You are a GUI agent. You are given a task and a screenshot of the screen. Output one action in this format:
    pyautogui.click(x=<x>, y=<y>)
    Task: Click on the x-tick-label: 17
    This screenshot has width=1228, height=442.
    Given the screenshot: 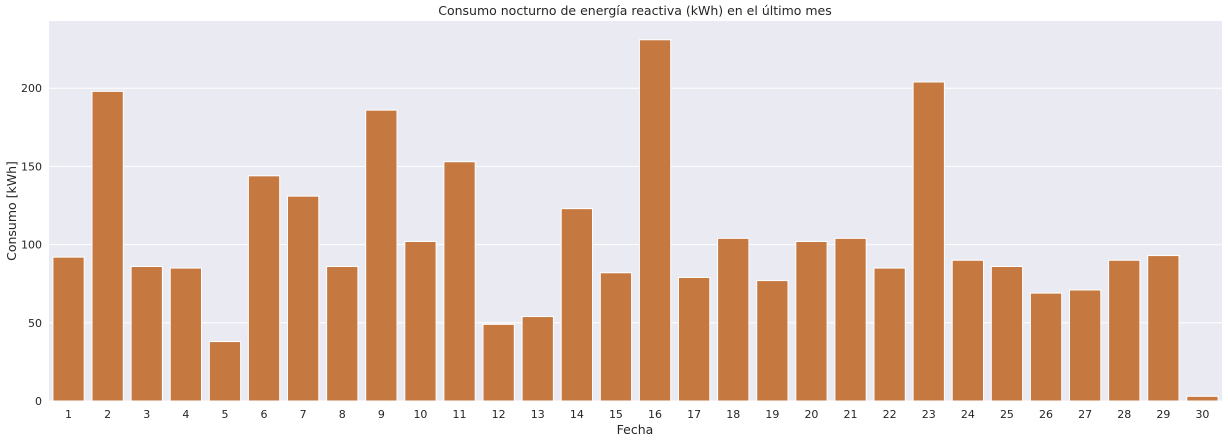 What is the action you would take?
    pyautogui.click(x=694, y=414)
    